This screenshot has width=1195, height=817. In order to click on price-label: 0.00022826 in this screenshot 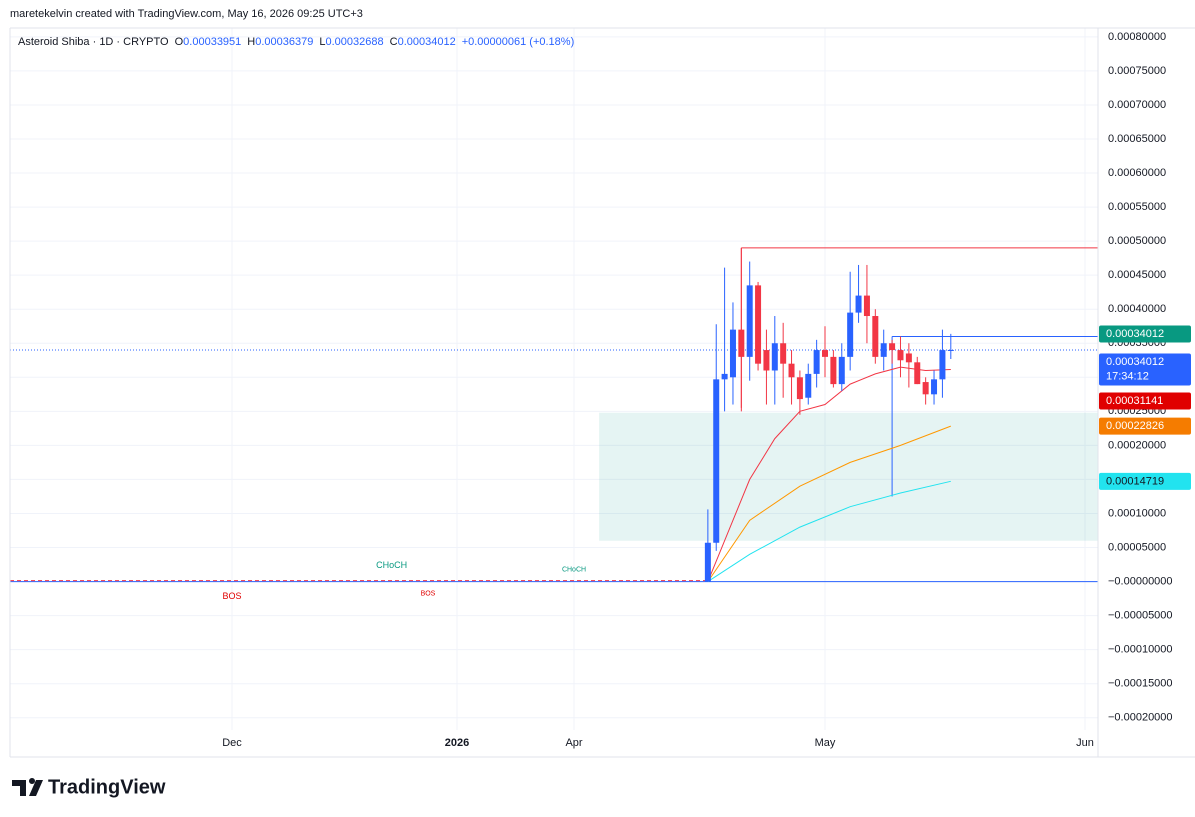, I will do `click(1145, 426)`.